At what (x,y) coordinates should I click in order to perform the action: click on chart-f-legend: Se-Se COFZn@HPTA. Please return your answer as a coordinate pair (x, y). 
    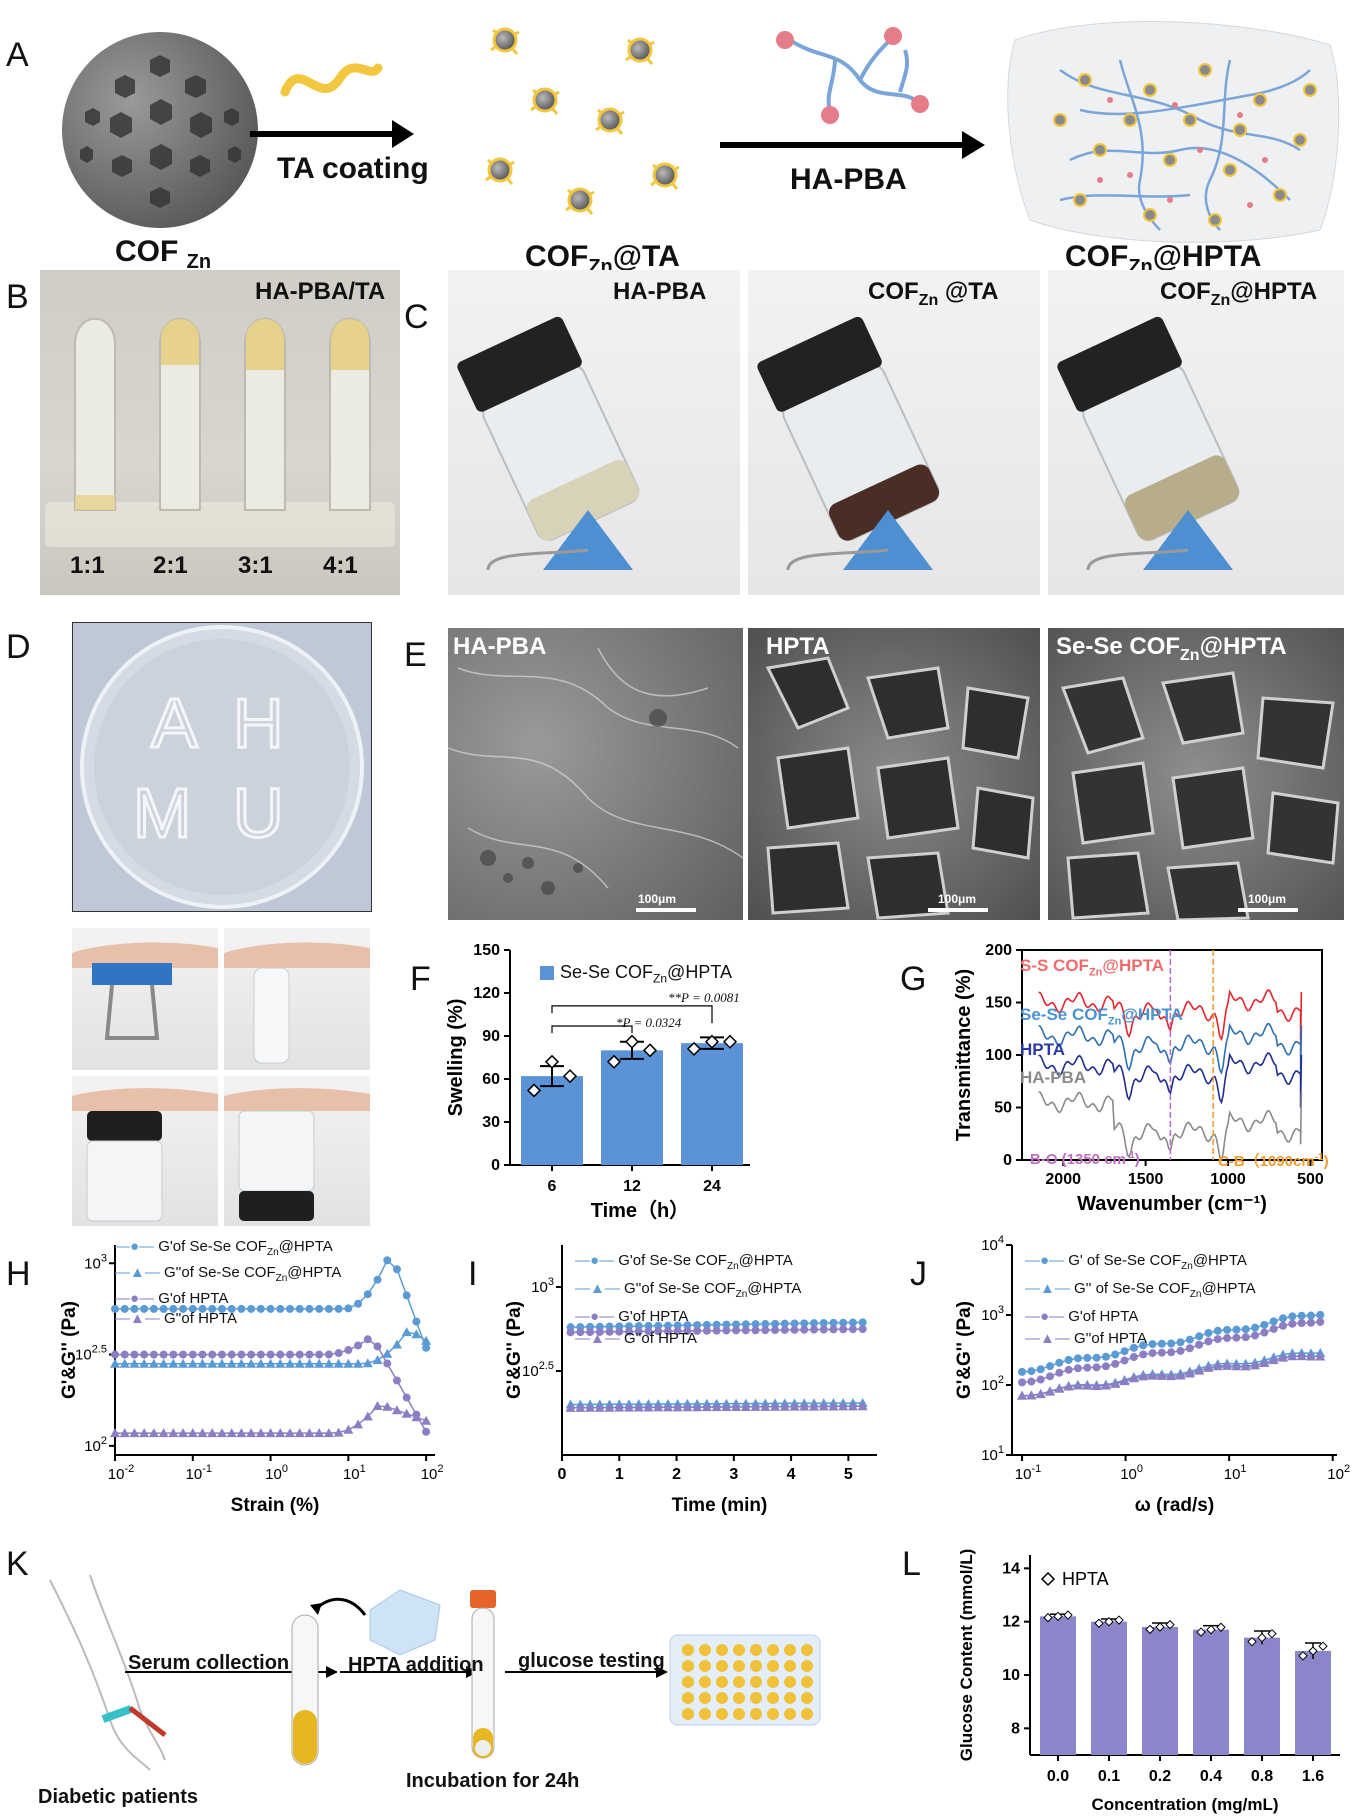
    Looking at the image, I should click on (636, 974).